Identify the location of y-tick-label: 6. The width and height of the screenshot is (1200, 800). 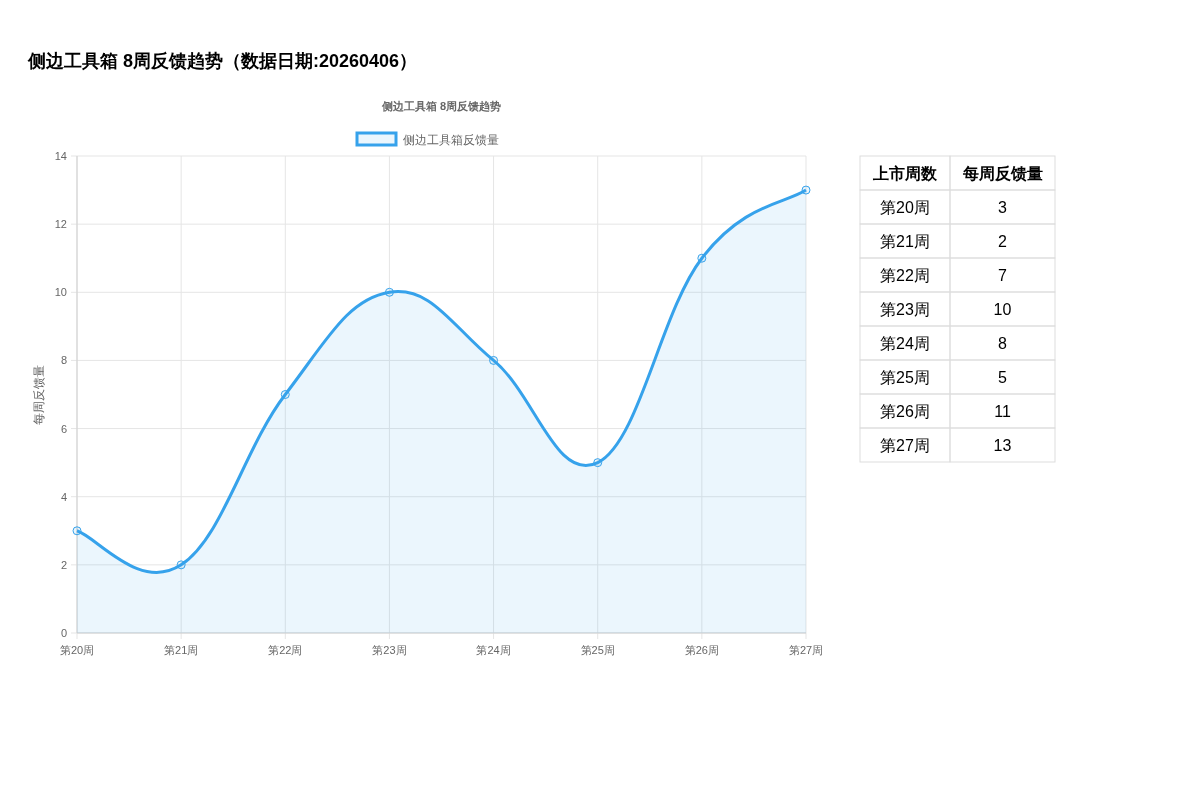
(63, 428).